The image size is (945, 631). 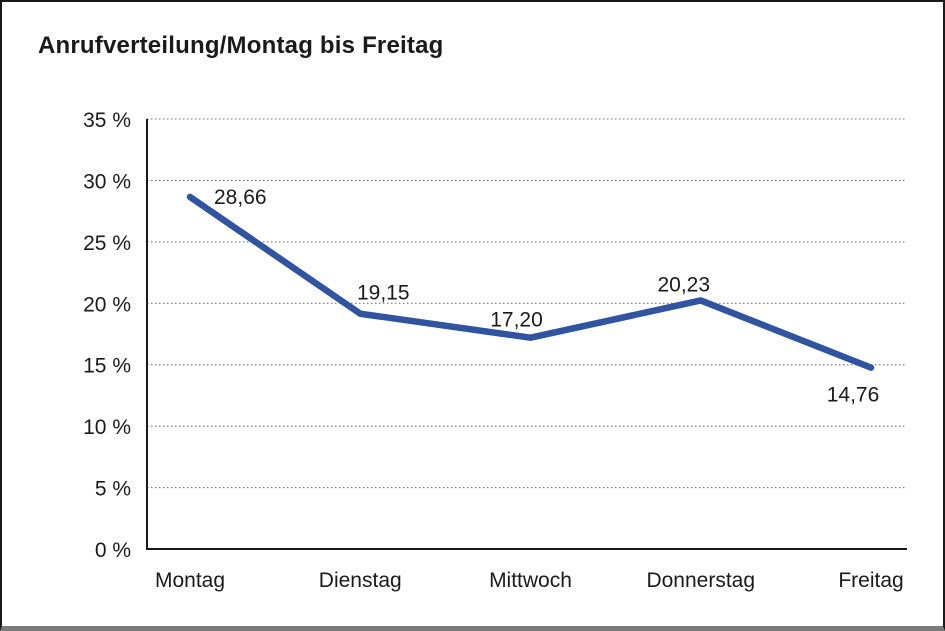 I want to click on y-tick-label: 30 %, so click(x=107, y=181).